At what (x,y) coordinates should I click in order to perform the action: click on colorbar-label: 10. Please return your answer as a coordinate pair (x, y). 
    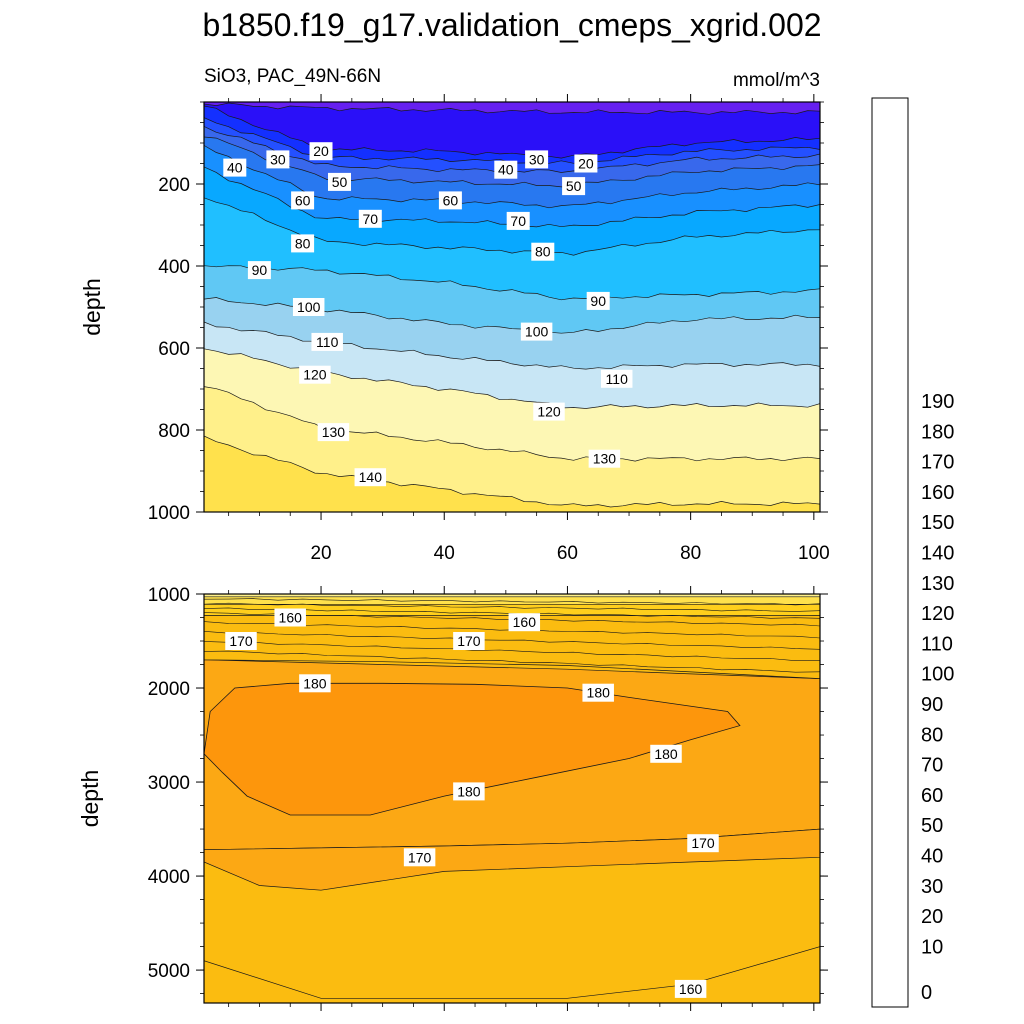
    Looking at the image, I should click on (932, 947).